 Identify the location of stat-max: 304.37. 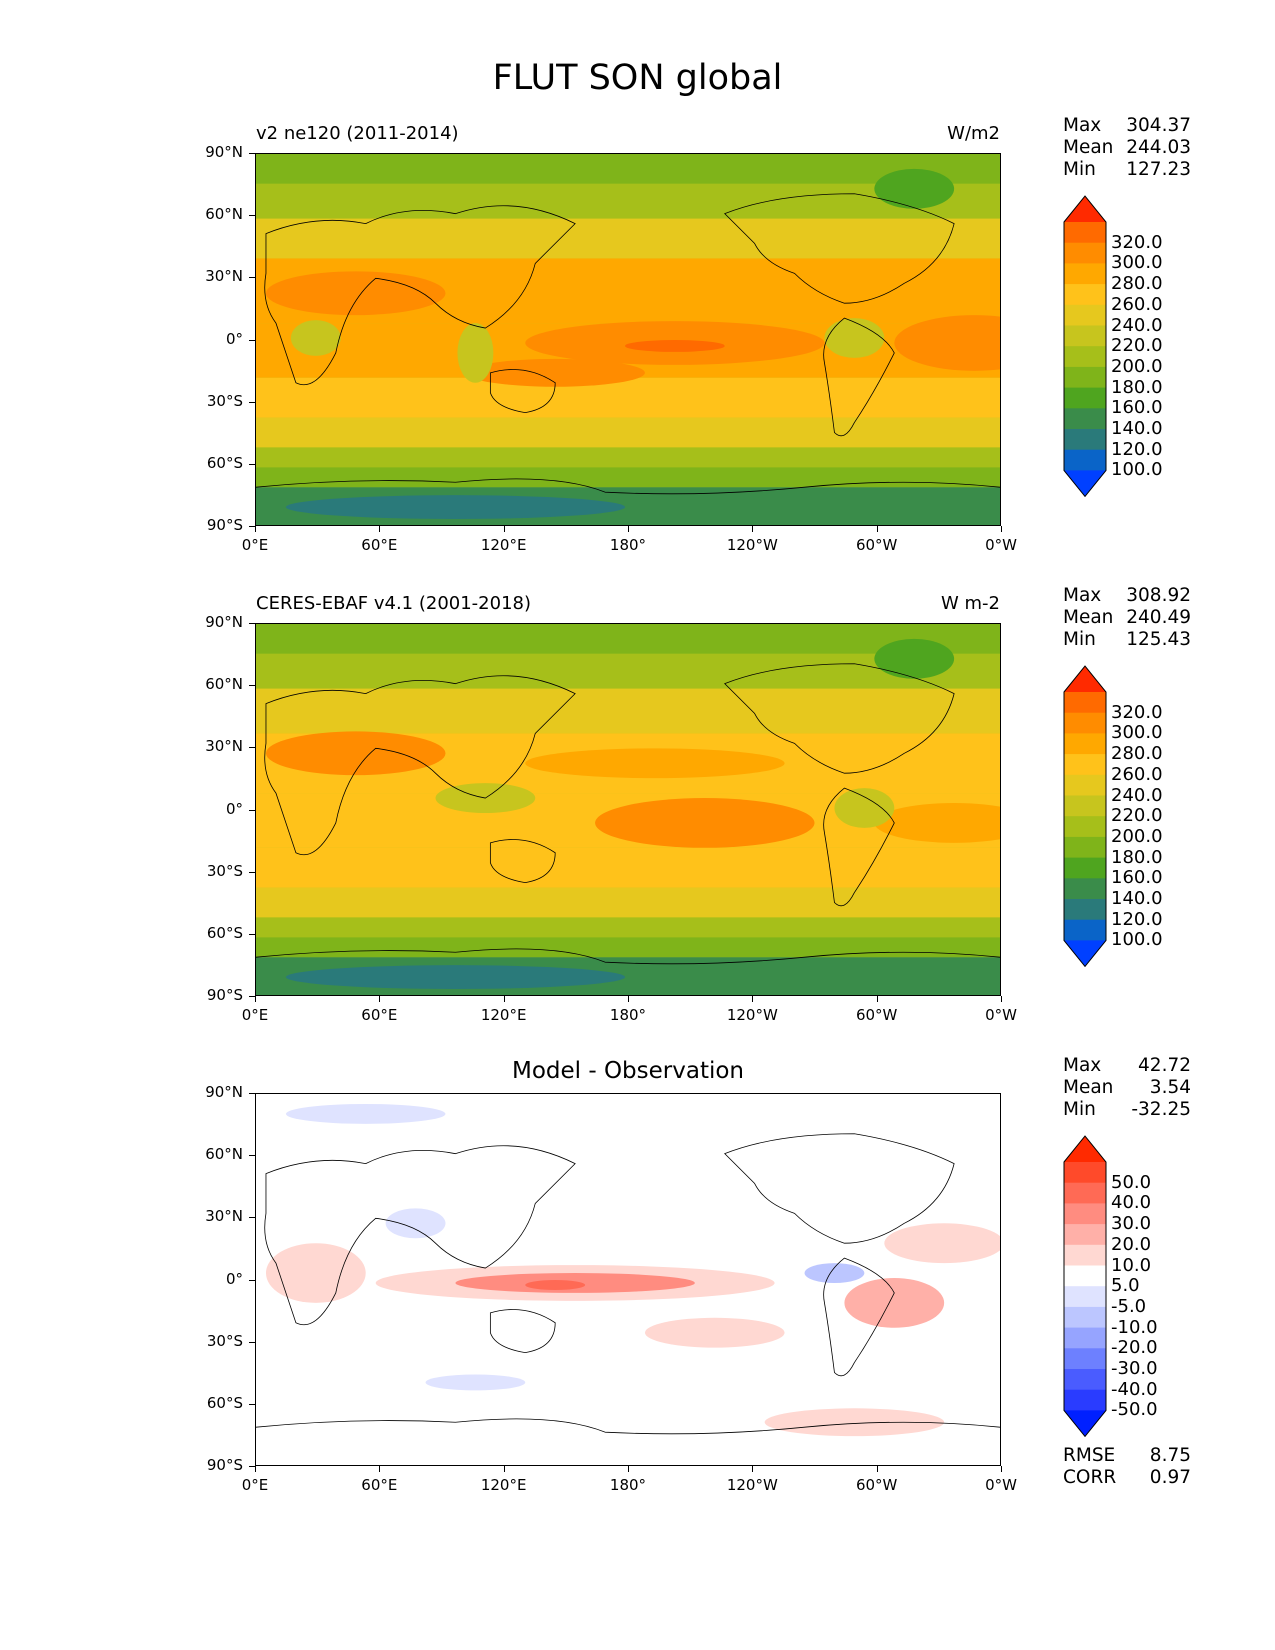
(1158, 125).